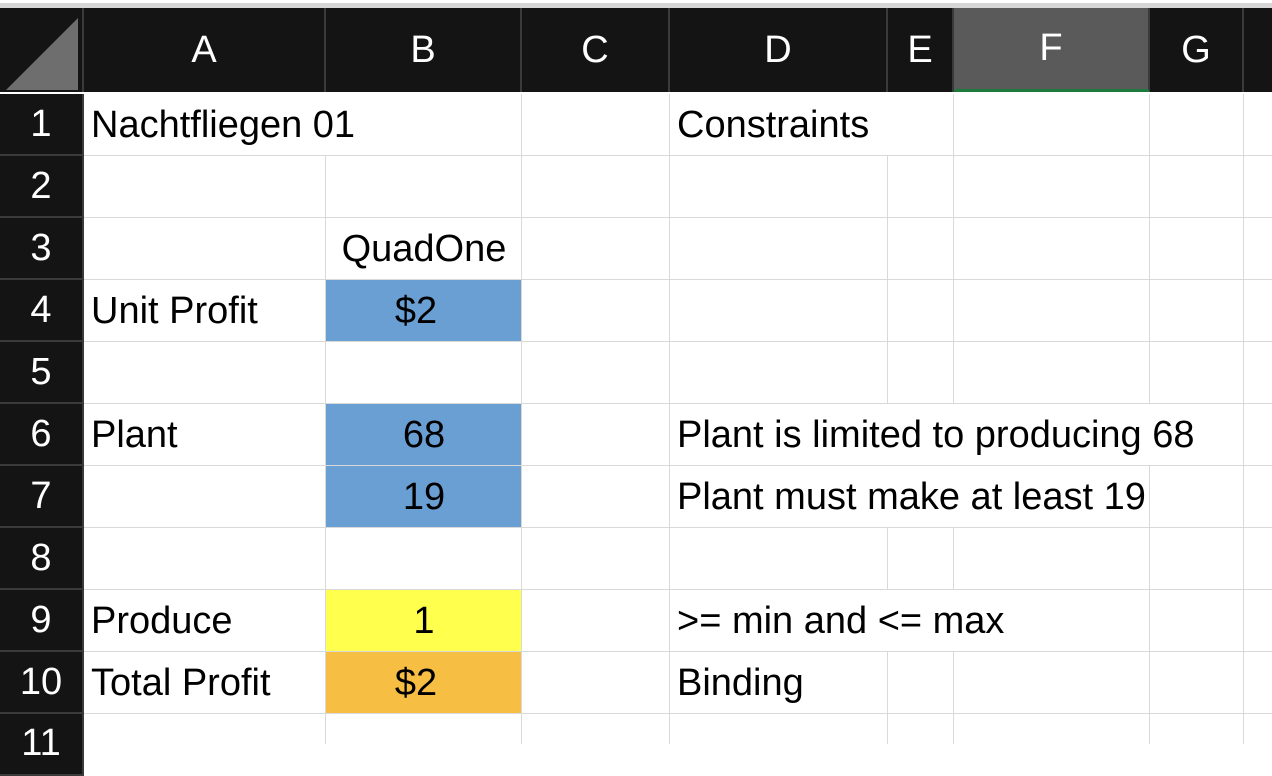 This screenshot has width=1272, height=776. What do you see at coordinates (596, 50) in the screenshot?
I see `column-header-c: C` at bounding box center [596, 50].